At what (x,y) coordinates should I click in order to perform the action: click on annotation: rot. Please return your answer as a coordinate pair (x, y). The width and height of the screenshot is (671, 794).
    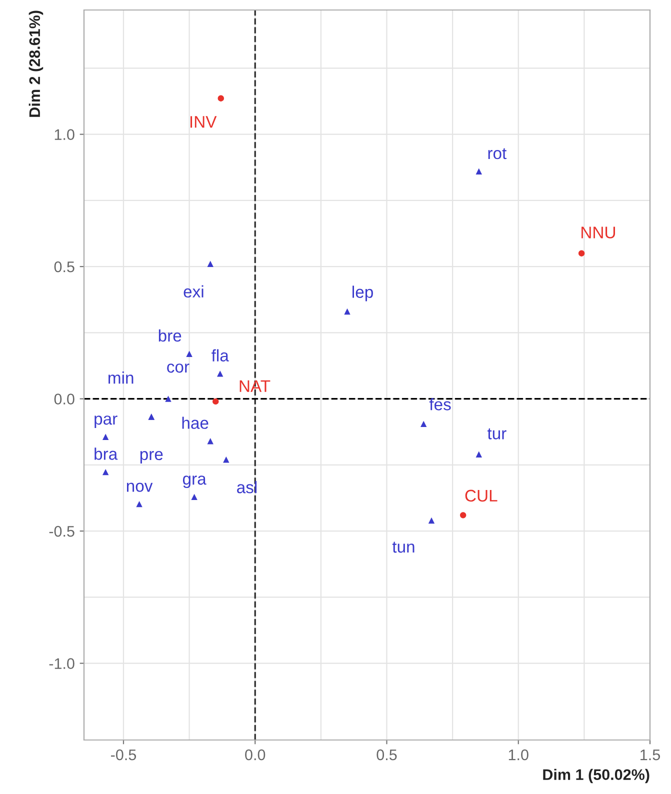
    Looking at the image, I should click on (497, 154).